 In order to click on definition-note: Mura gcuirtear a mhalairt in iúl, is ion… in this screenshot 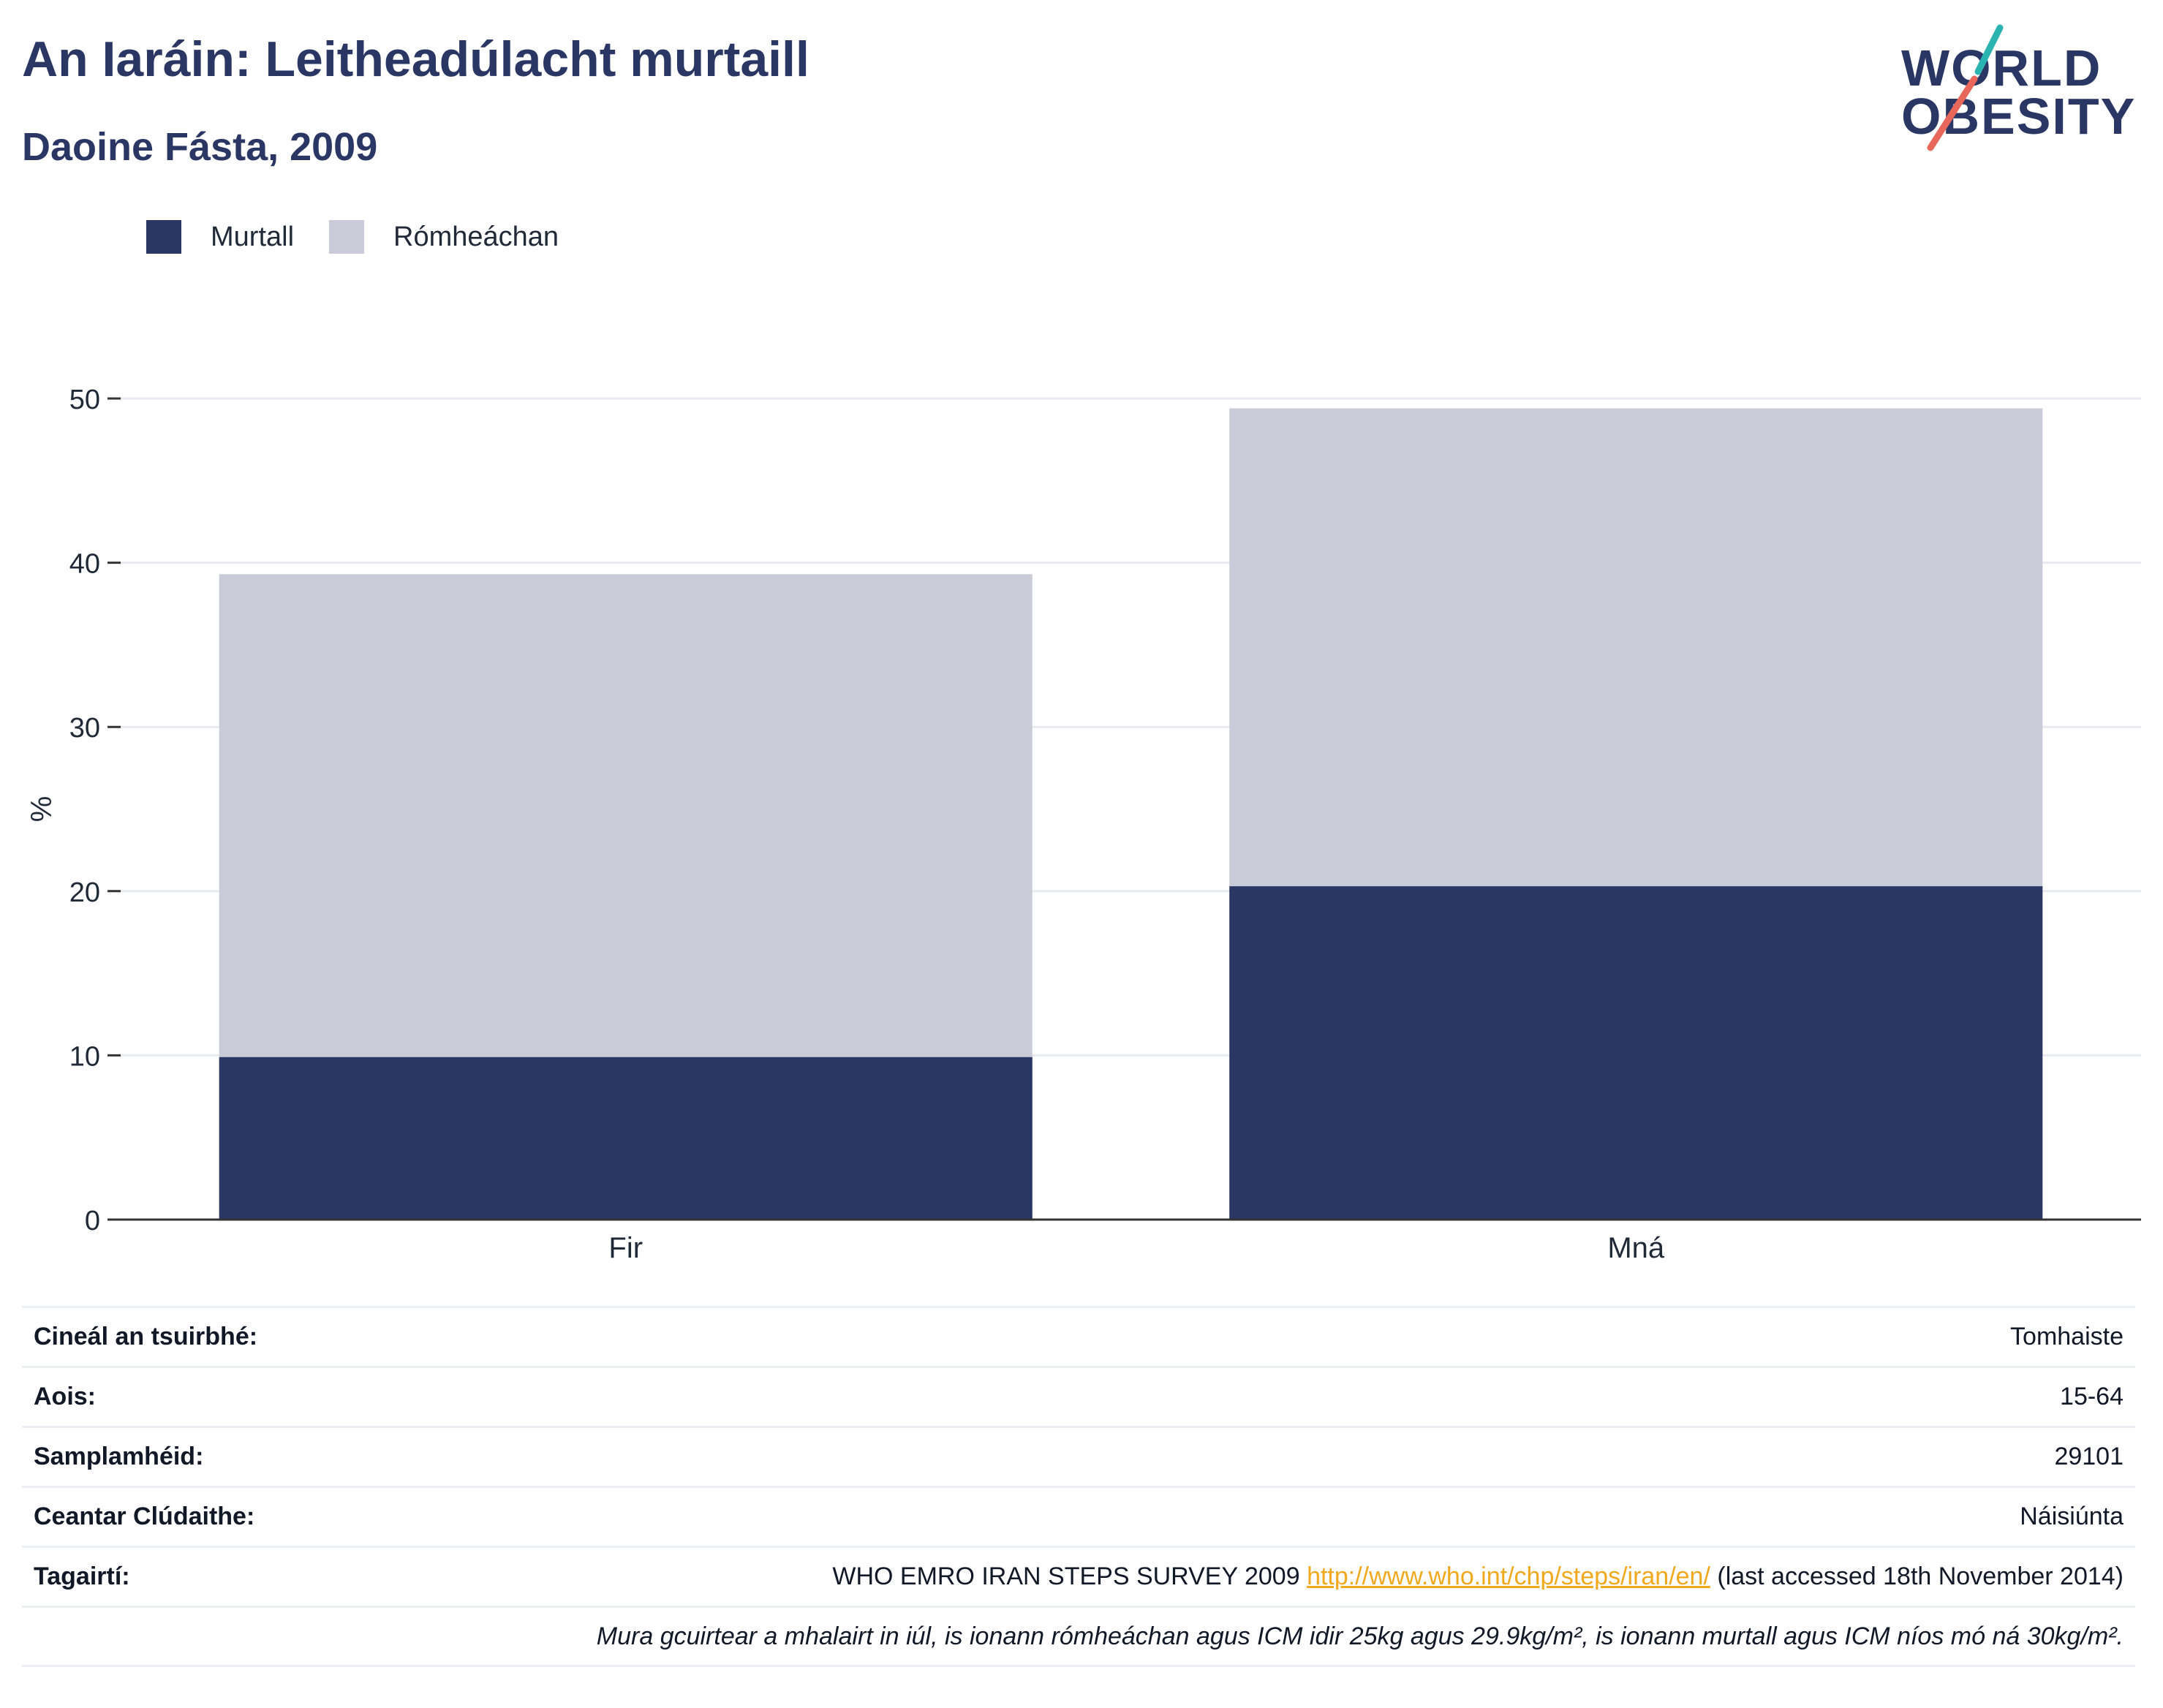, I will do `click(1078, 1636)`.